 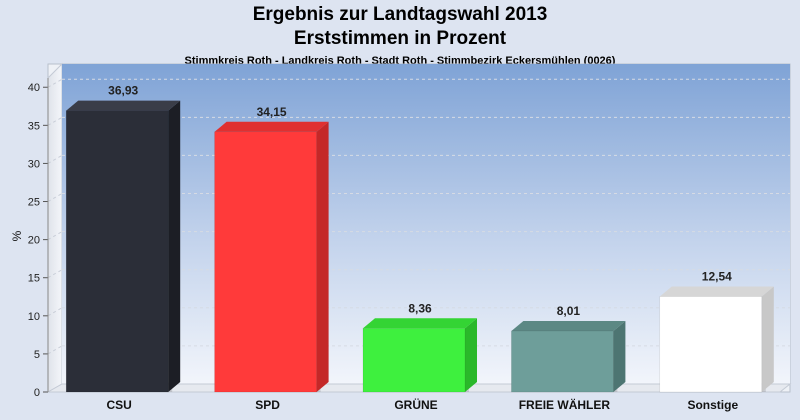 I want to click on y-tick-label: 25, so click(x=34, y=203).